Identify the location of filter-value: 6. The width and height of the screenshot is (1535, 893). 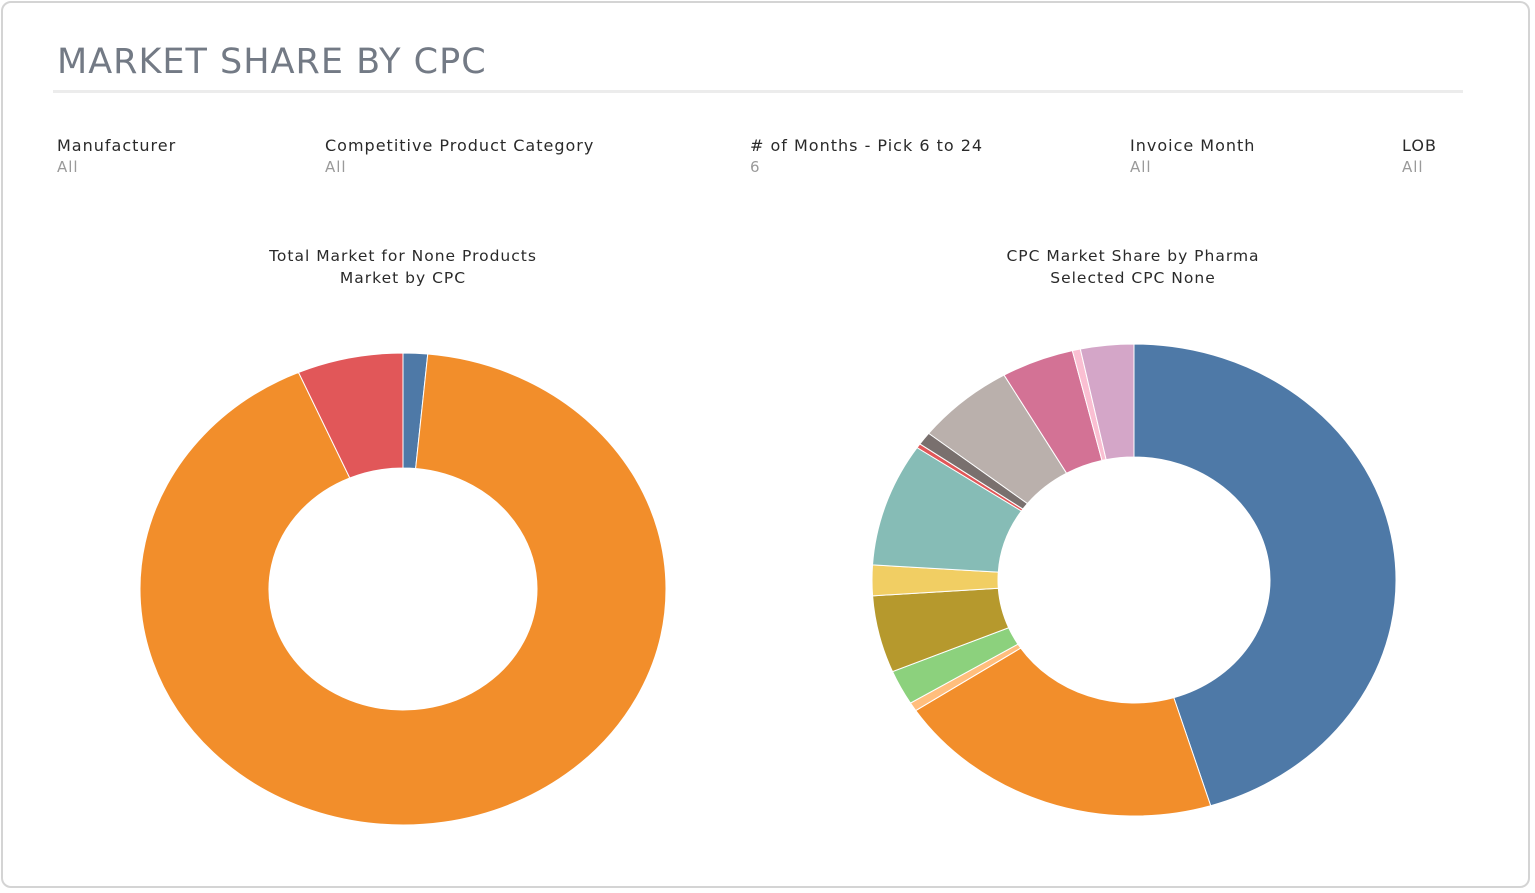
(755, 167).